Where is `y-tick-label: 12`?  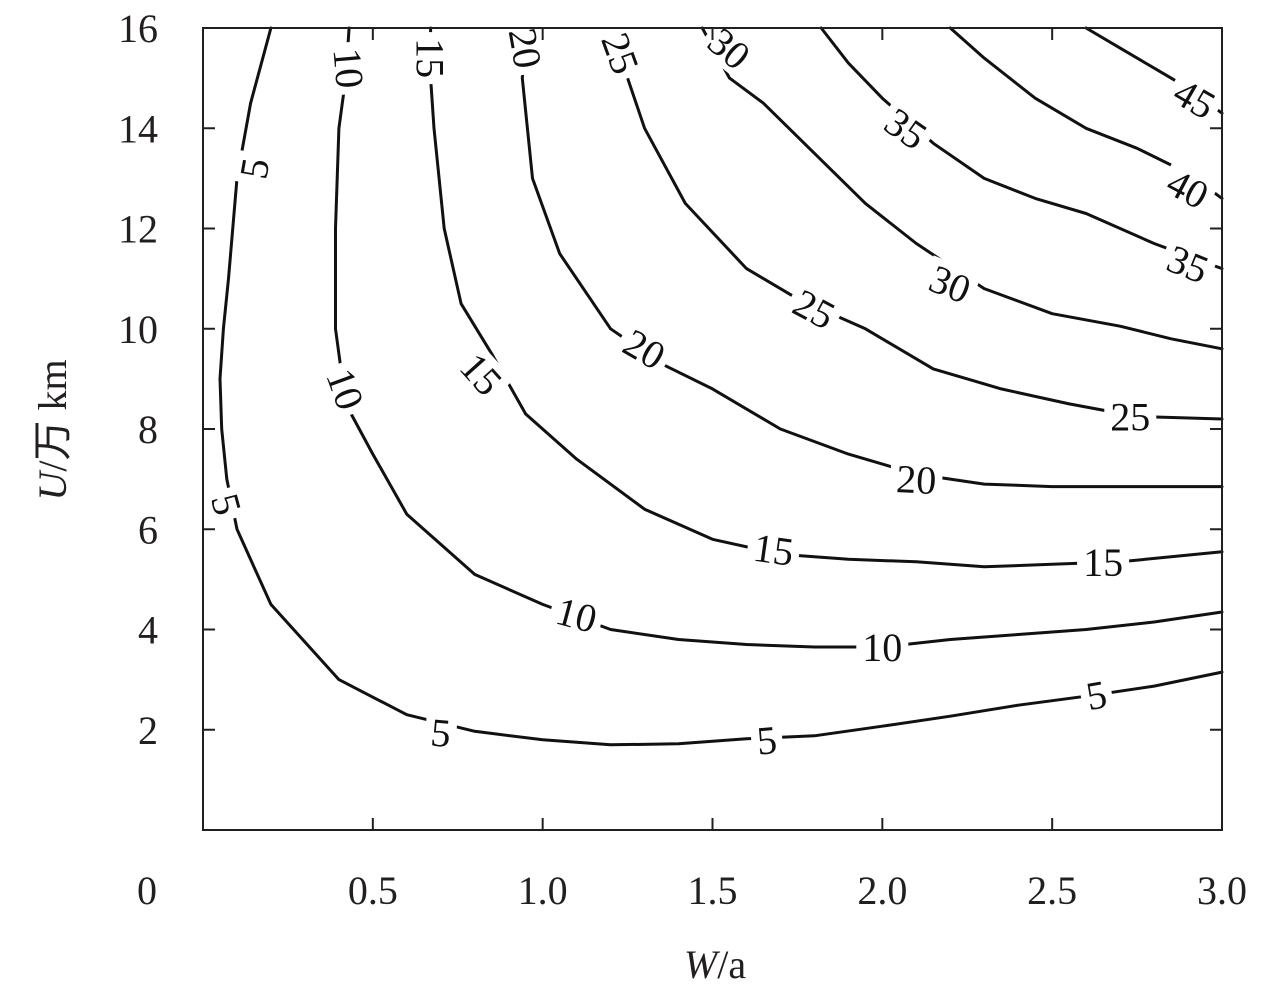 y-tick-label: 12 is located at coordinates (138, 229).